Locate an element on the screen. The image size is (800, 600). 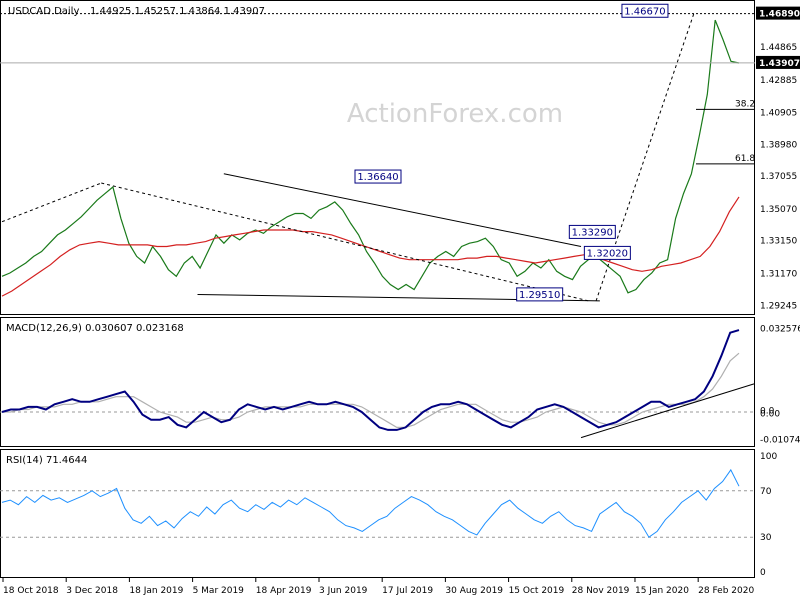
price-tag-1: 1.43907 is located at coordinates (779, 64).